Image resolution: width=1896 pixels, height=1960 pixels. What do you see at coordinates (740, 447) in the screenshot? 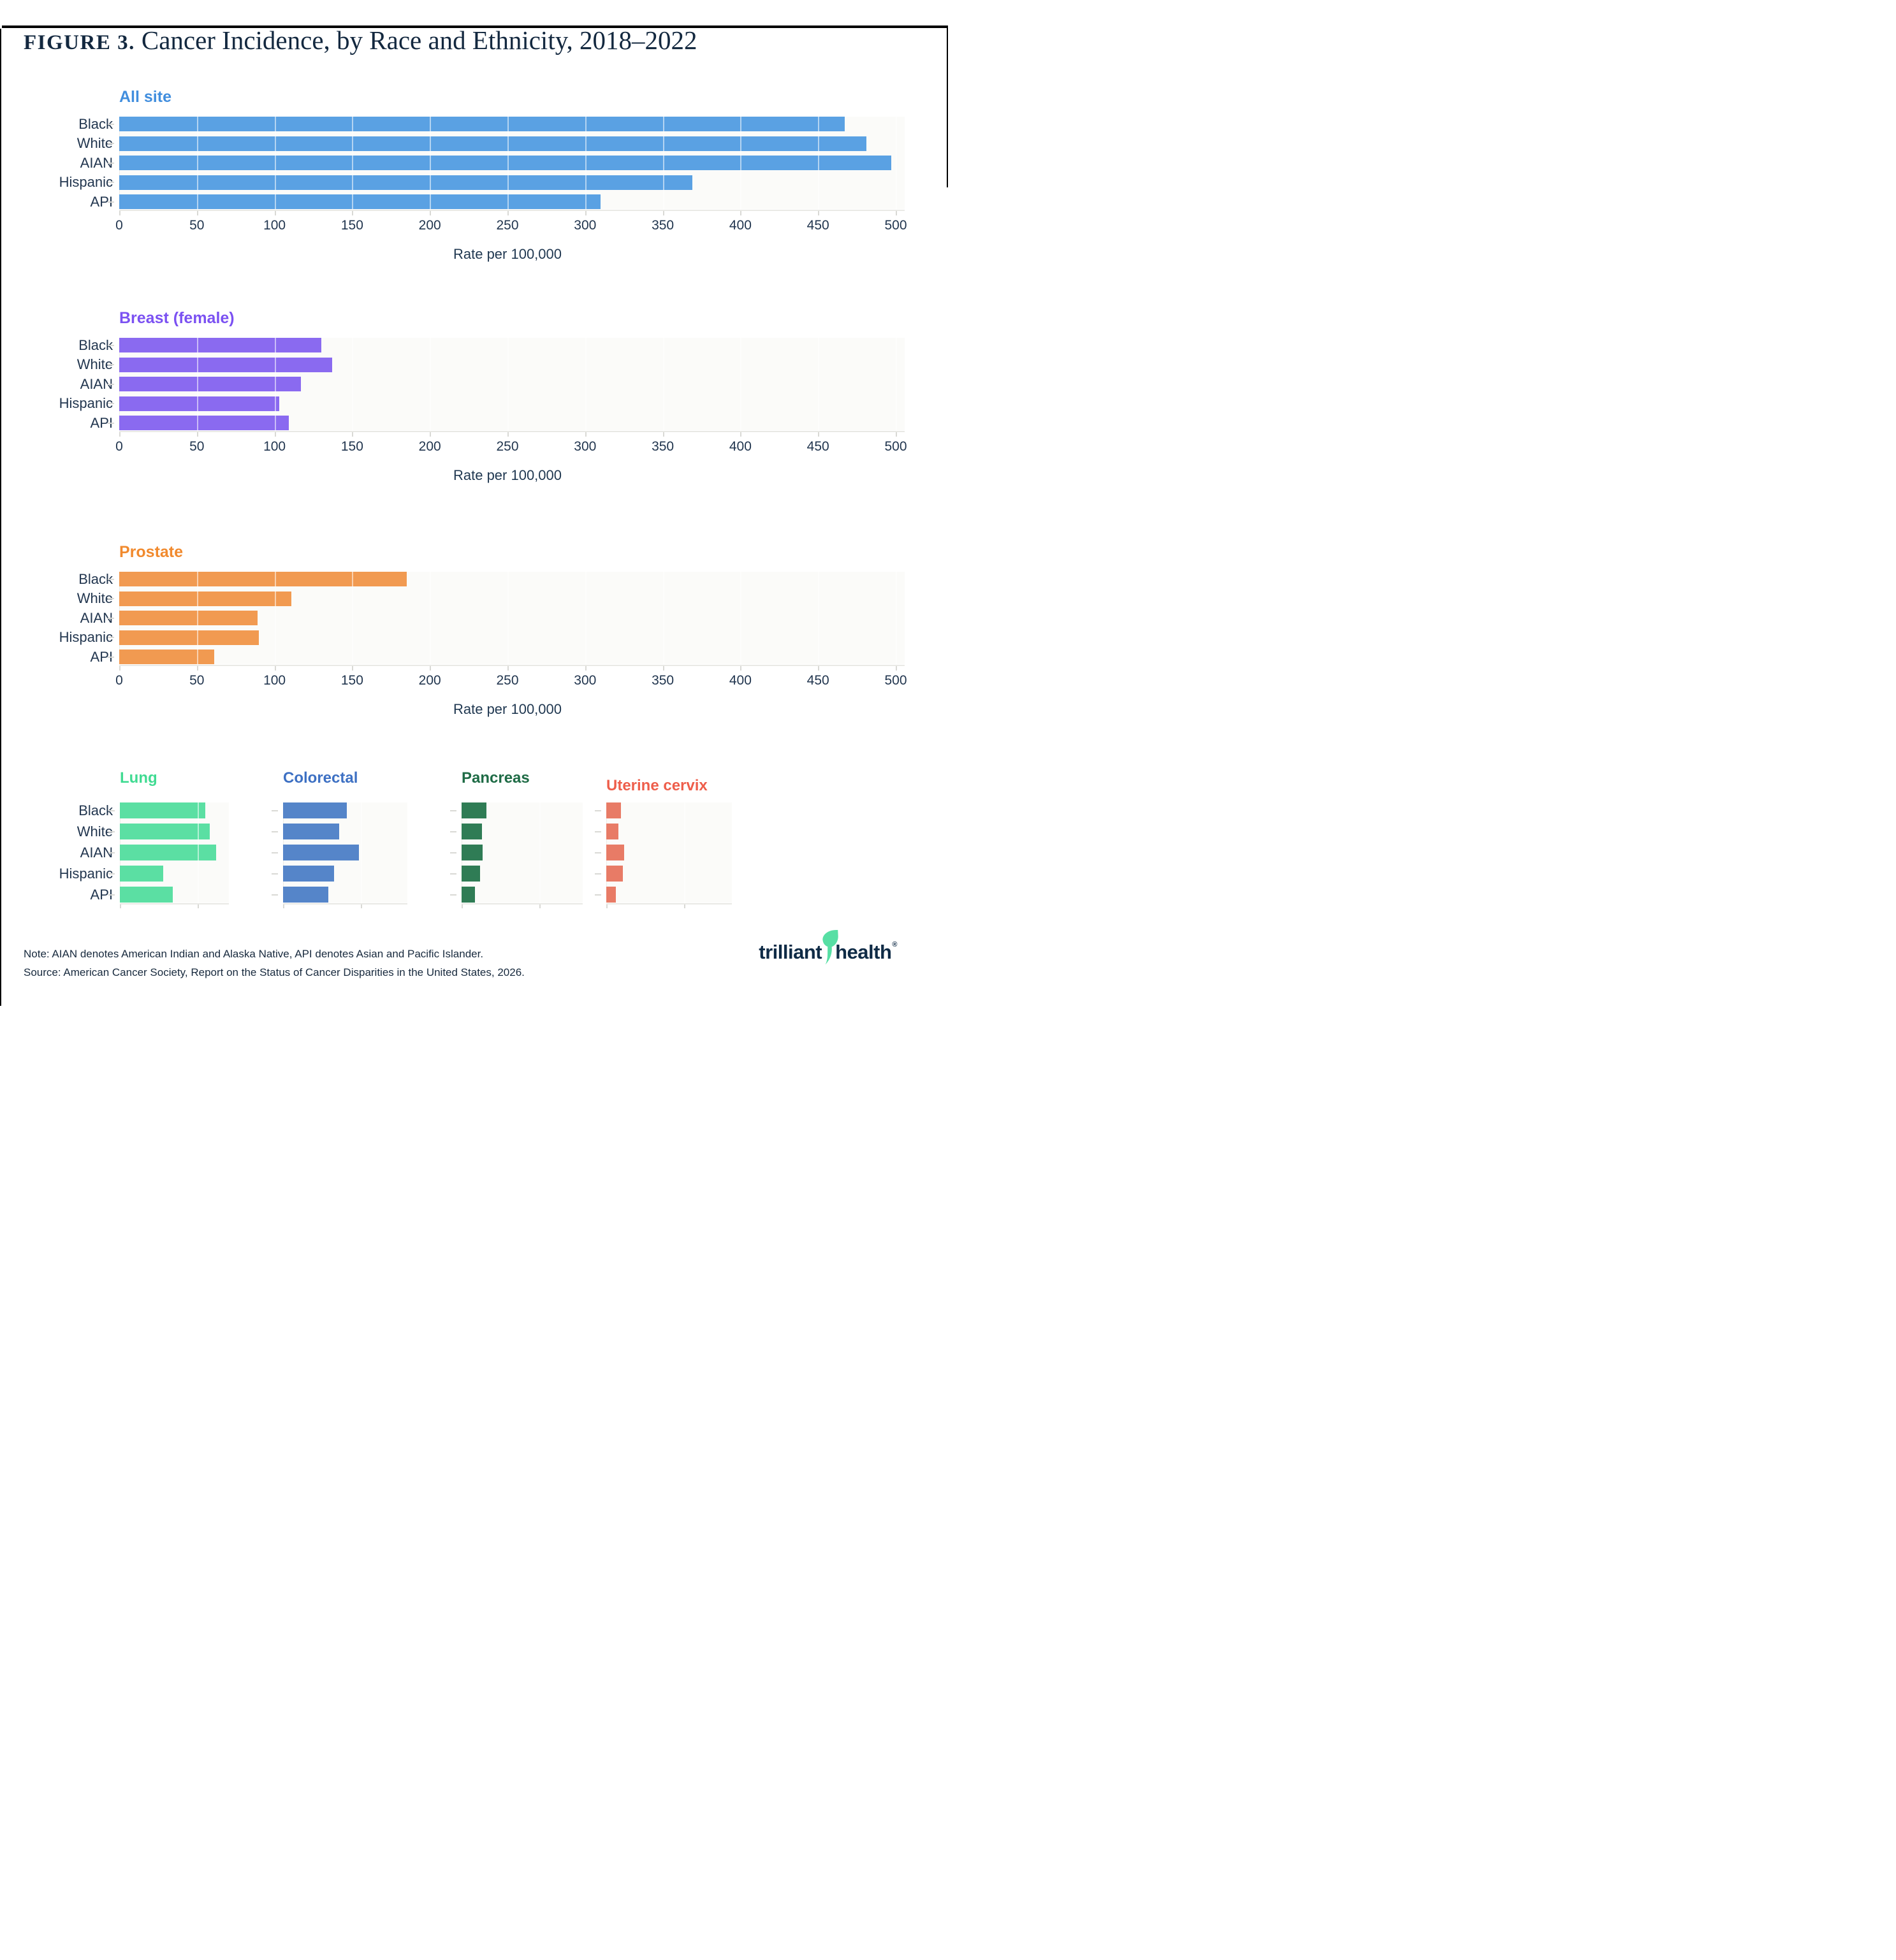
I see `x-tick-label: 400` at bounding box center [740, 447].